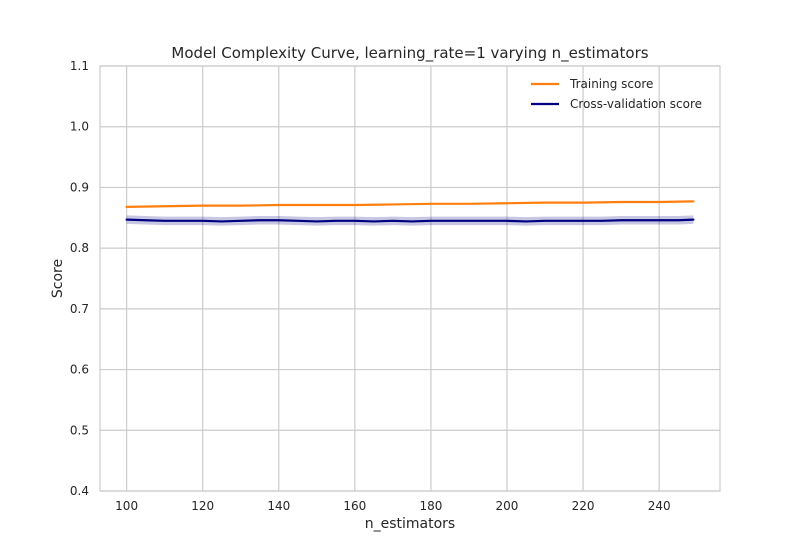 The image size is (800, 554). What do you see at coordinates (126, 506) in the screenshot?
I see `x-tick-label: 100` at bounding box center [126, 506].